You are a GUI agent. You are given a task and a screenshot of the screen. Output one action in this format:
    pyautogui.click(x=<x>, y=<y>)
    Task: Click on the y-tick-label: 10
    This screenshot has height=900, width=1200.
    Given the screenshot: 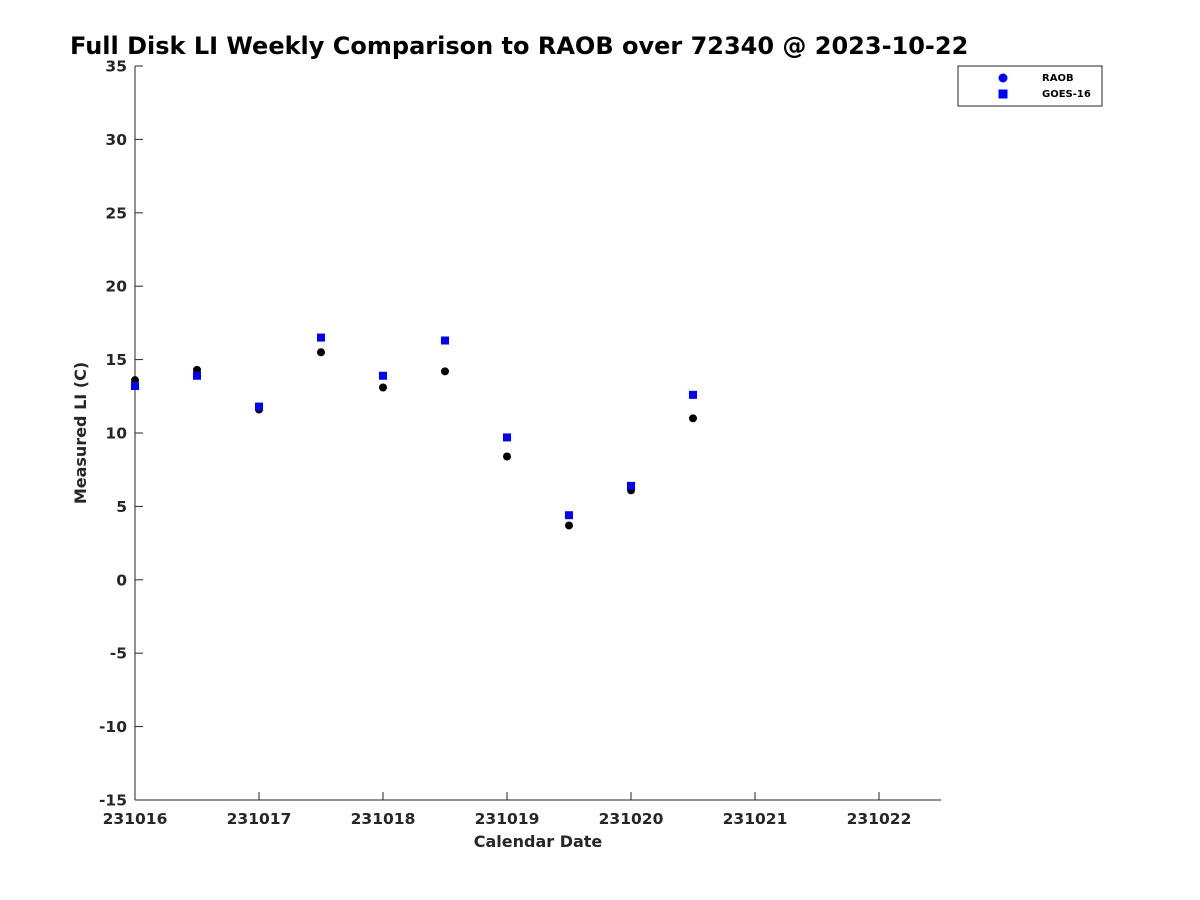 What is the action you would take?
    pyautogui.click(x=116, y=434)
    